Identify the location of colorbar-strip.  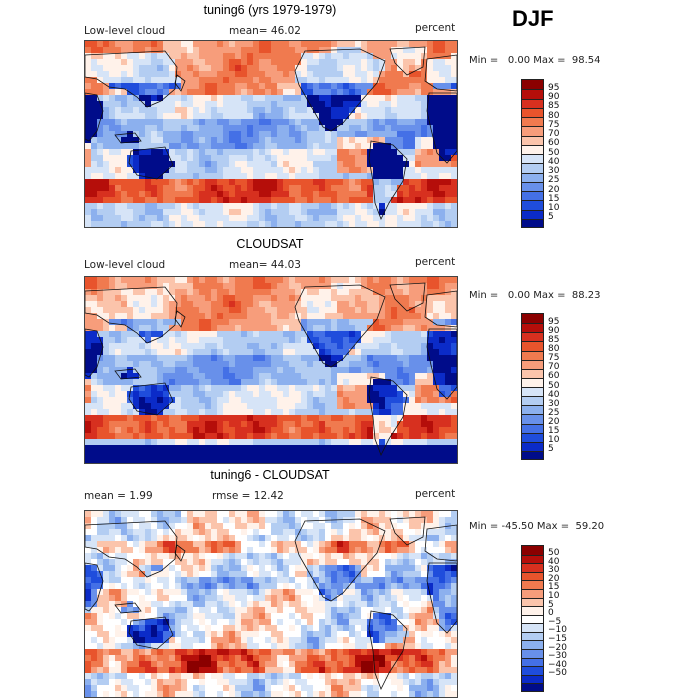
(532, 386).